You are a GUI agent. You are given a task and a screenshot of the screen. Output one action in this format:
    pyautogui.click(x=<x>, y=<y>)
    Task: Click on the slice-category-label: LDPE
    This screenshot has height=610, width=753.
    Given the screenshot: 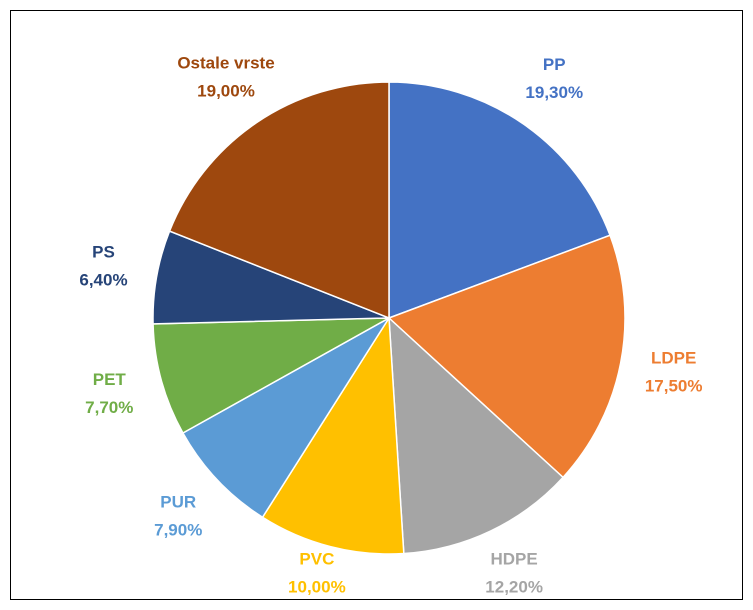 What is the action you would take?
    pyautogui.click(x=673, y=358)
    